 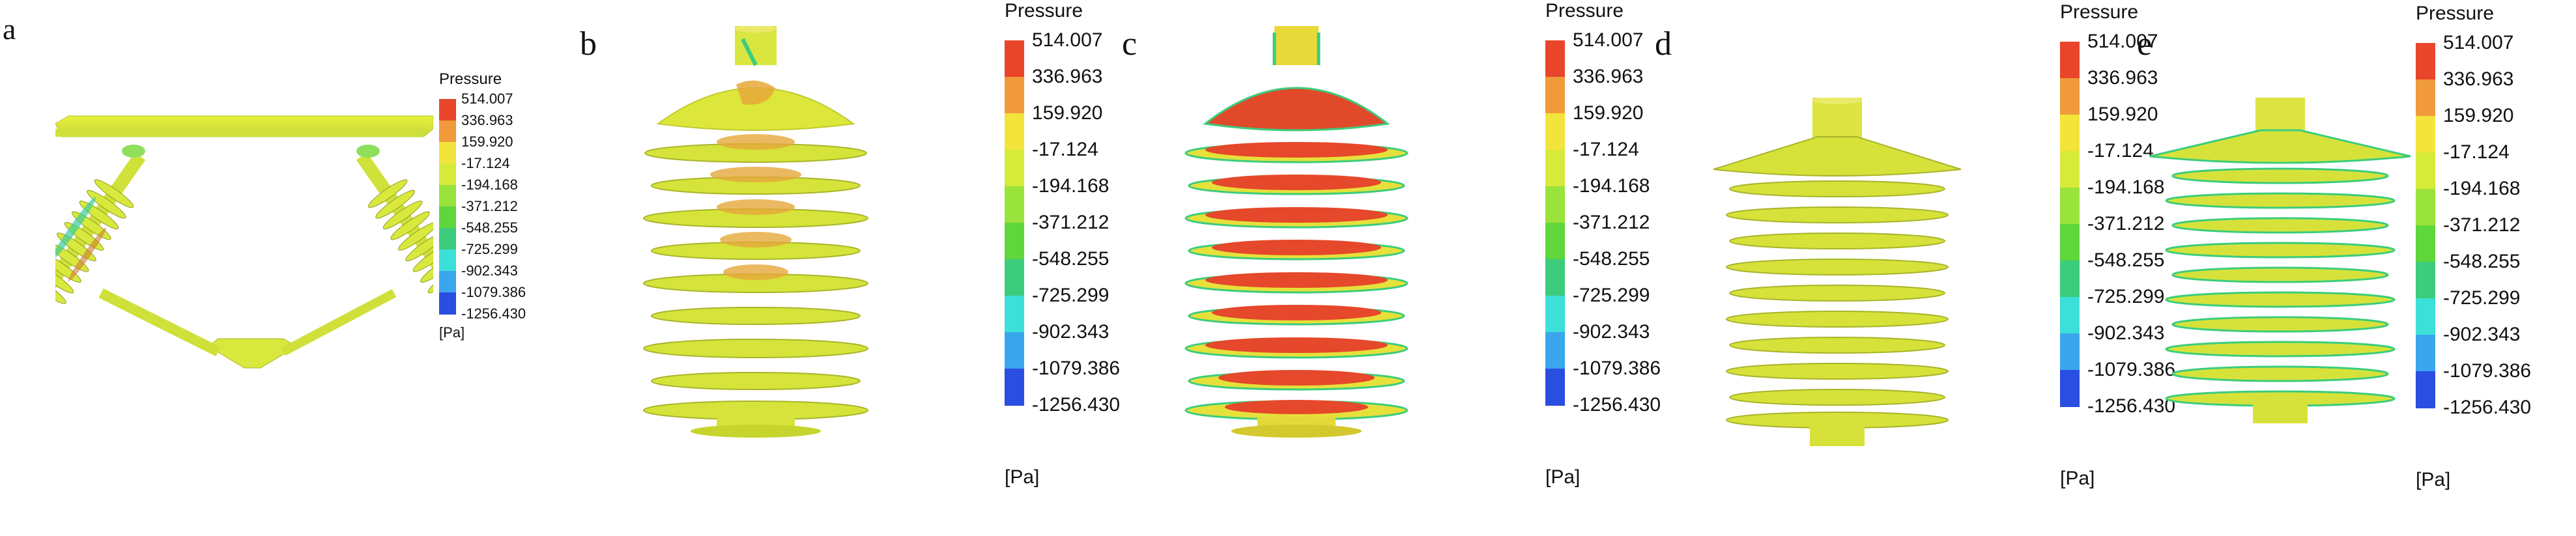 I want to click on triangle-insulator-assembly, so click(x=244, y=234).